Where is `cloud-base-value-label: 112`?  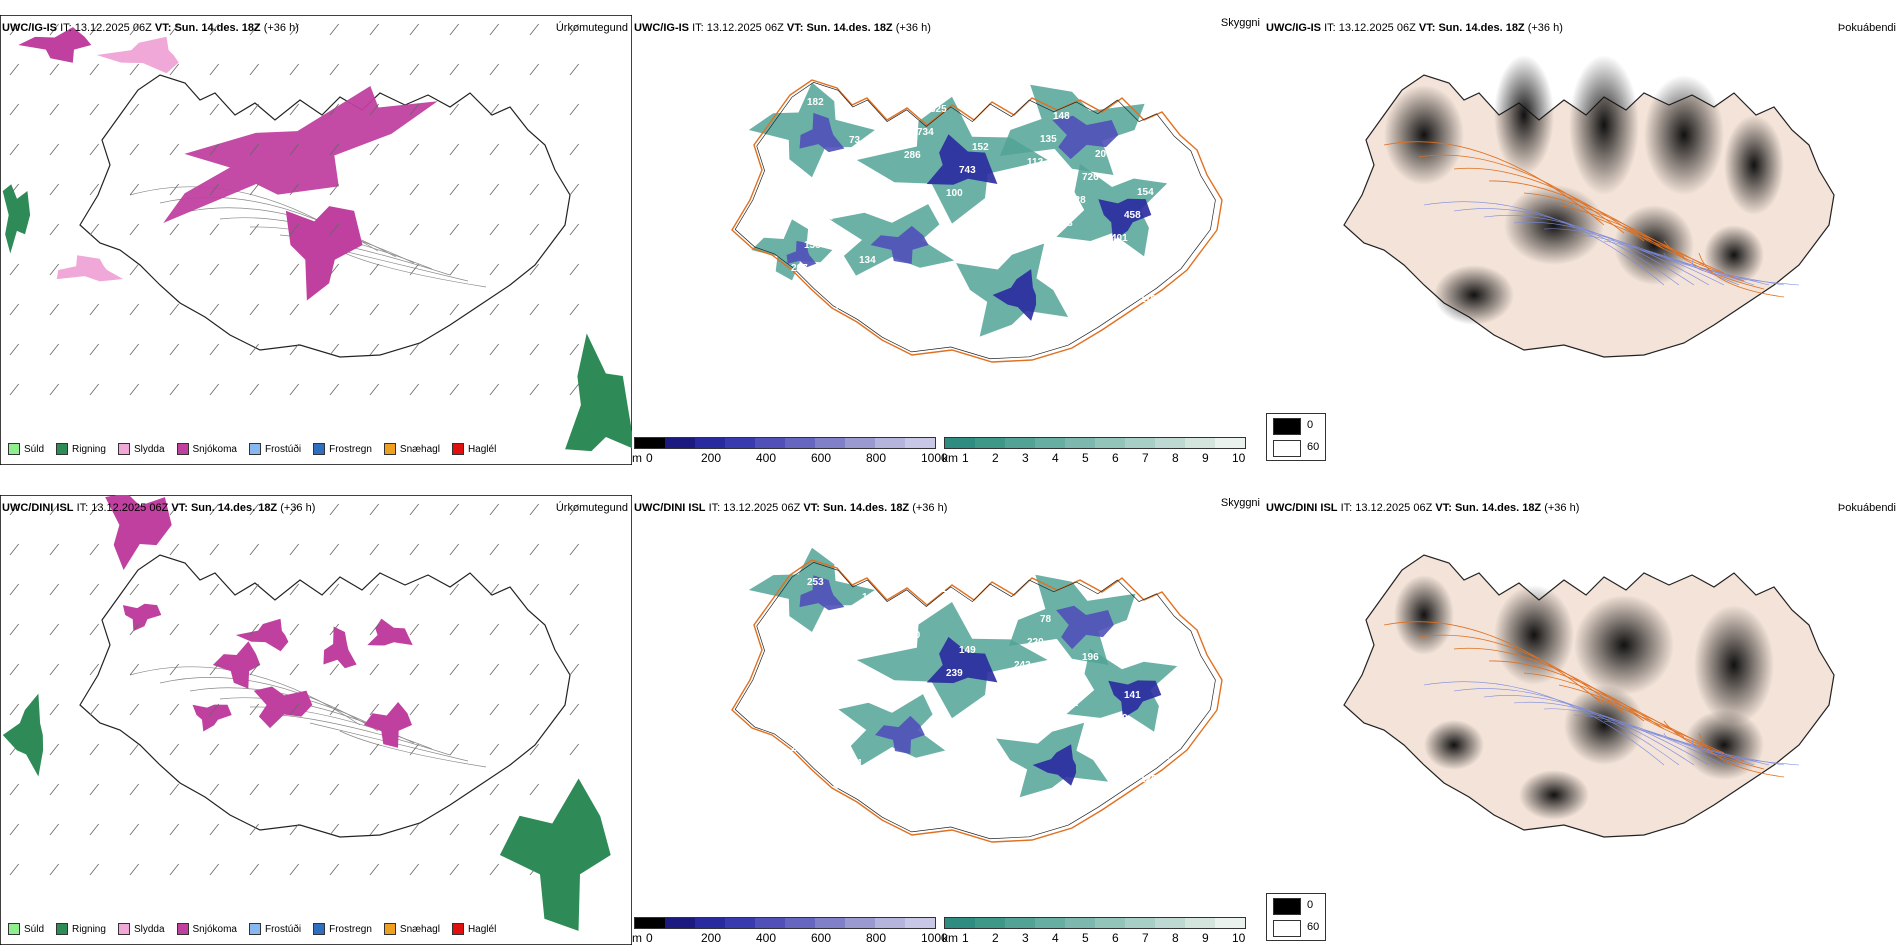
cloud-base-value-label: 112 is located at coordinates (1051, 246).